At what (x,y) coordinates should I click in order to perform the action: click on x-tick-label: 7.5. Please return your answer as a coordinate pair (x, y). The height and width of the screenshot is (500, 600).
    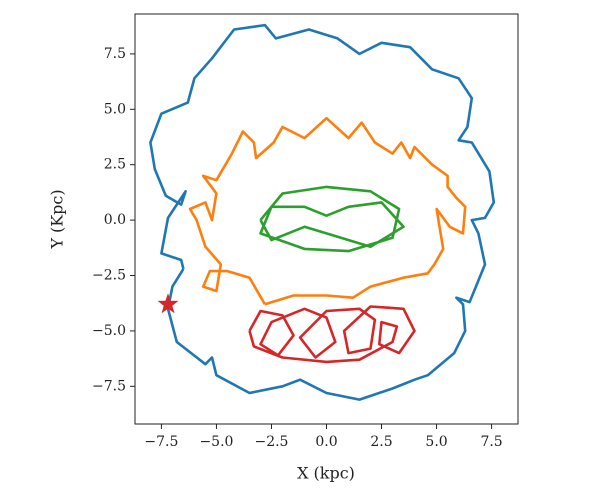
    Looking at the image, I should click on (491, 442).